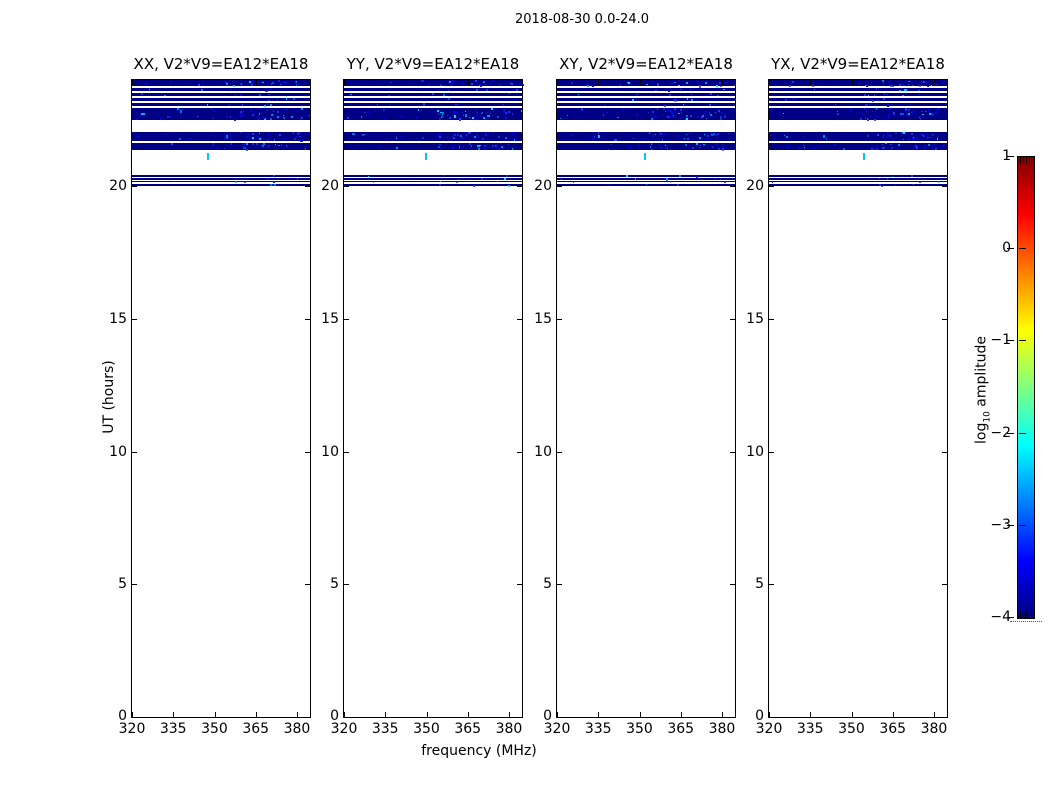 Image resolution: width=1050 pixels, height=800 pixels. Describe the element at coordinates (1006, 248) in the screenshot. I see `colorbar-tick-label: 0` at that location.